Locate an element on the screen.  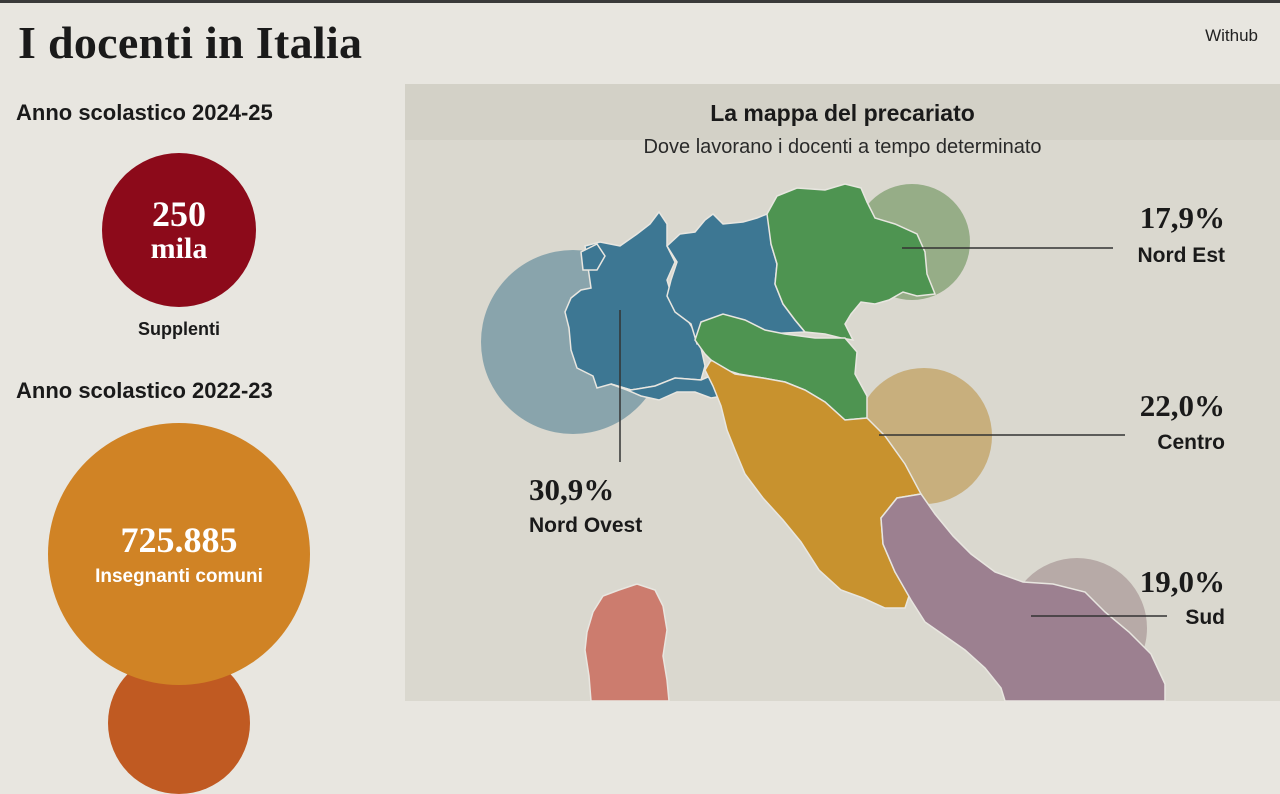
insegnanti-number: 725.885 is located at coordinates (179, 540).